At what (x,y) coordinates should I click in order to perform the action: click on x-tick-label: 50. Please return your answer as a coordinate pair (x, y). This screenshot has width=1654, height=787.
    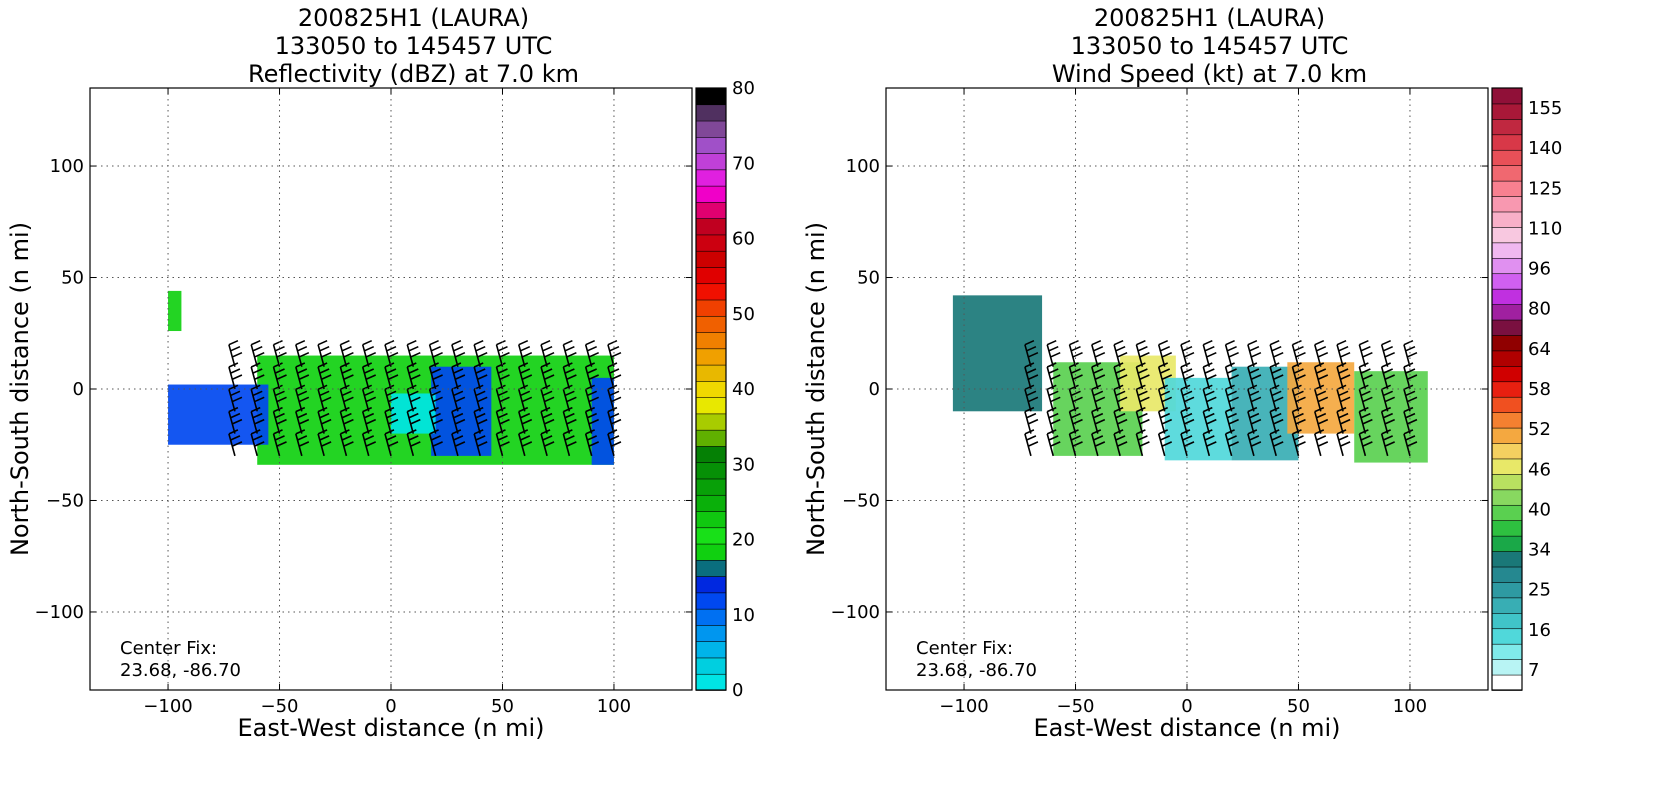
    Looking at the image, I should click on (1298, 706).